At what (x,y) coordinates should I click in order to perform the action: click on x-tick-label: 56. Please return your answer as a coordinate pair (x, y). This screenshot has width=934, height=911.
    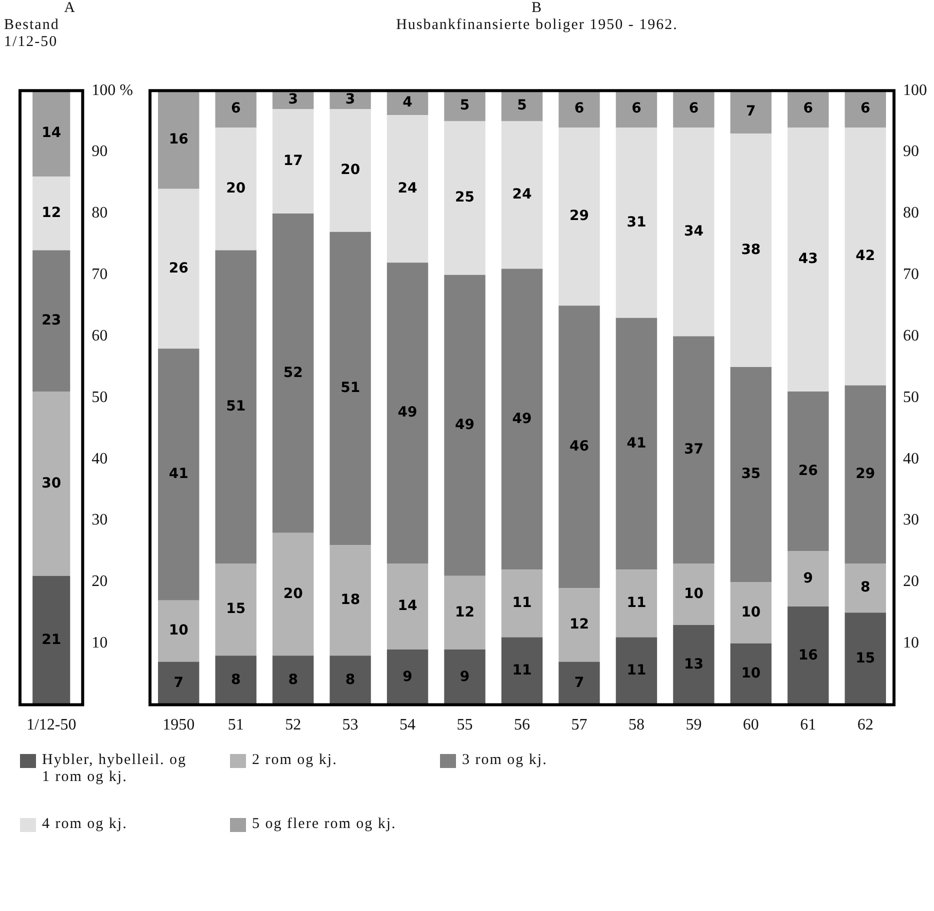
    Looking at the image, I should click on (522, 725).